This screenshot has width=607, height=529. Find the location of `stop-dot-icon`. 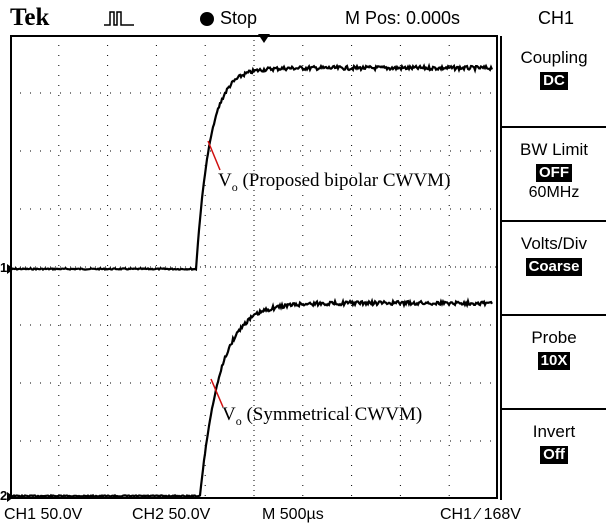

stop-dot-icon is located at coordinates (207, 19).